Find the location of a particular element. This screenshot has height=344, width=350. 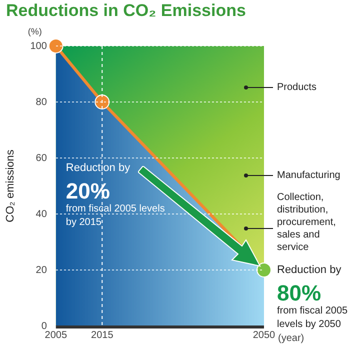

y-axis-title: CO₂ emissions is located at coordinates (10, 185).